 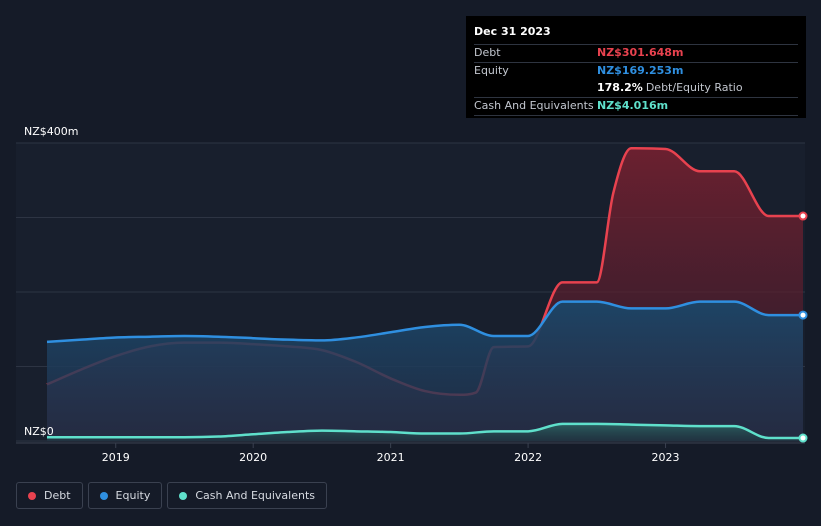 I want to click on debt-dot-icon, so click(x=32, y=495).